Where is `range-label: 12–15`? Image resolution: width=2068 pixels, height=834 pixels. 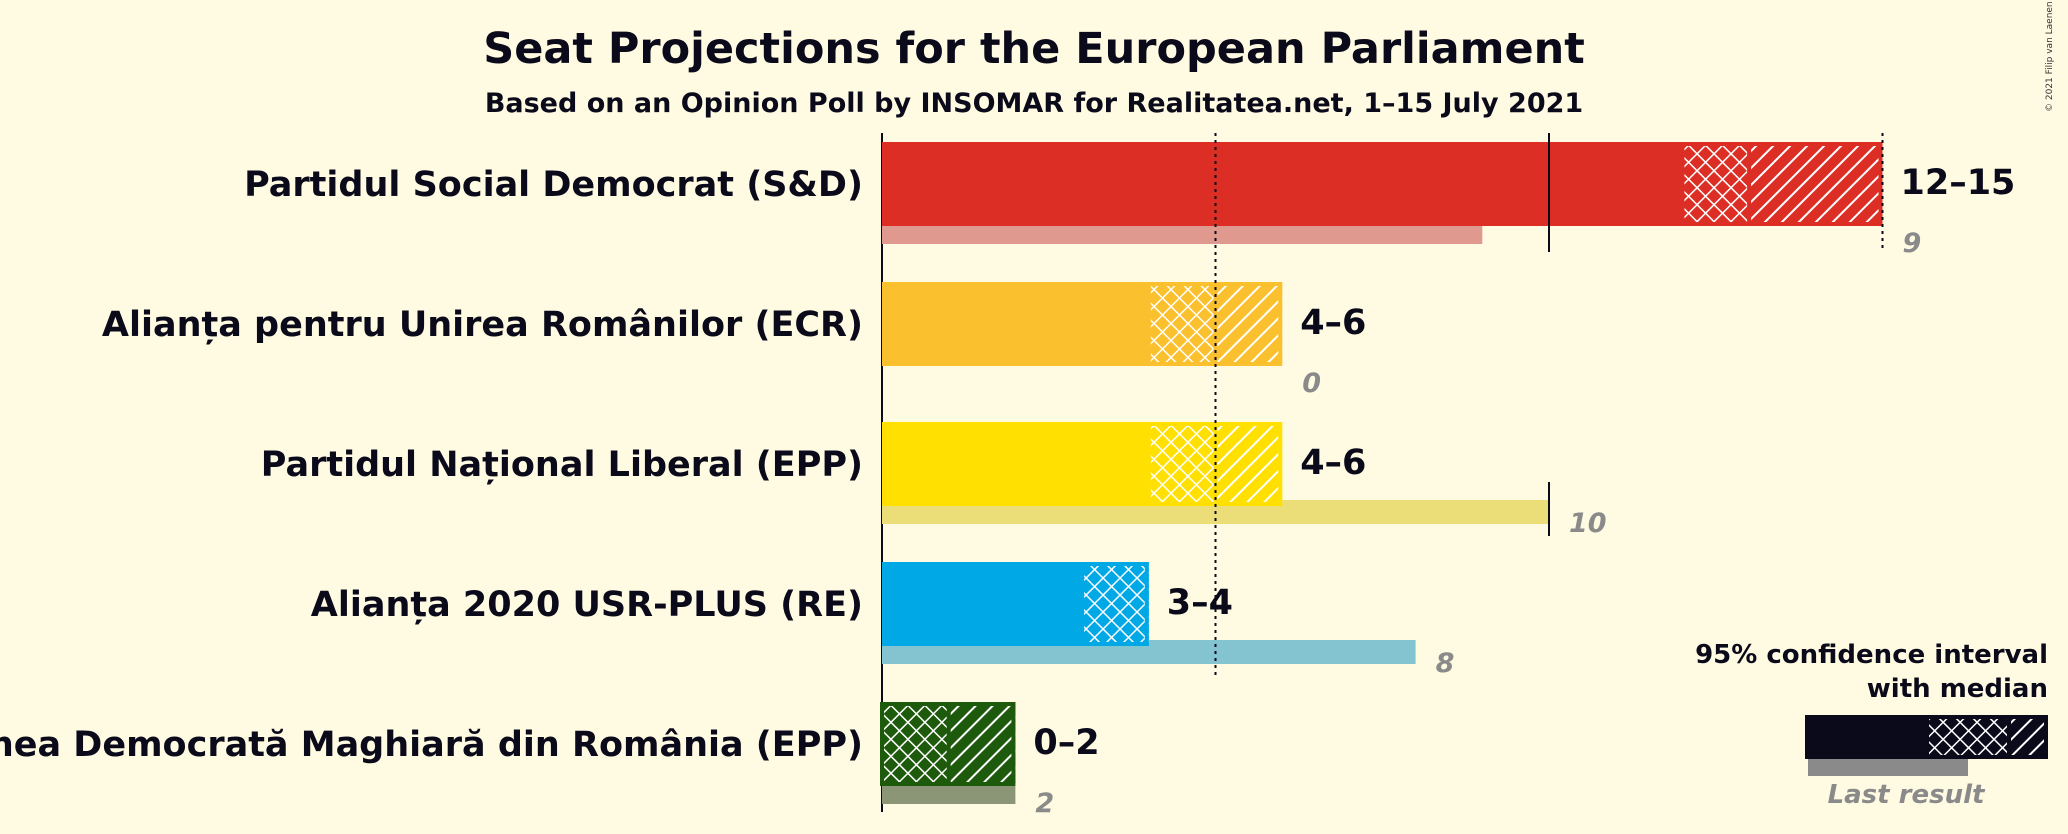
range-label: 12–15 is located at coordinates (1958, 183).